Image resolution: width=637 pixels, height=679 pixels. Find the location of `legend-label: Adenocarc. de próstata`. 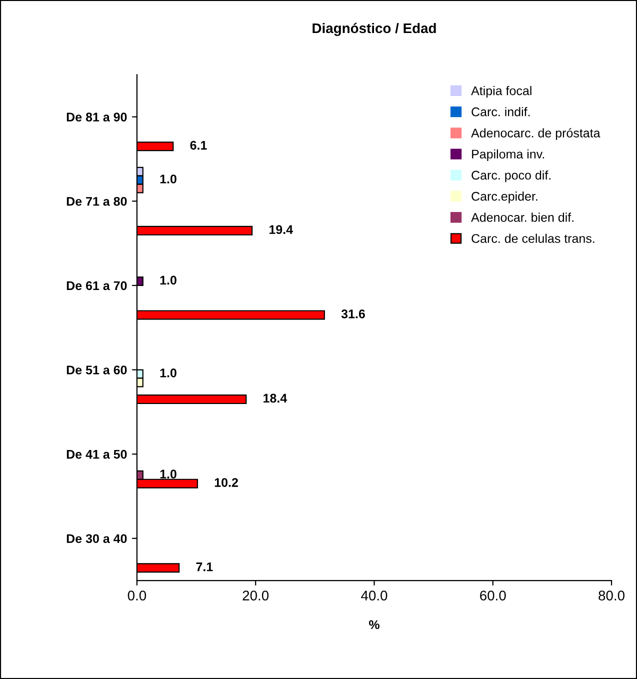

legend-label: Adenocarc. de próstata is located at coordinates (535, 134).